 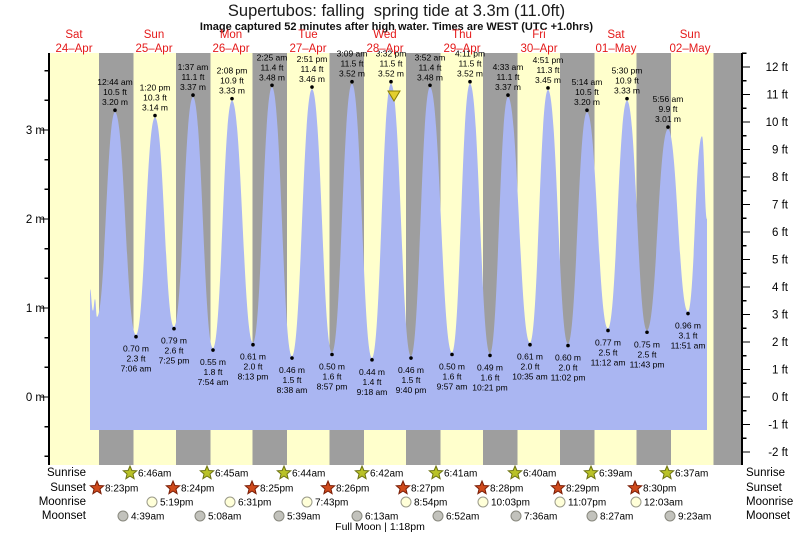 I want to click on day-header-name: Fri, so click(x=538, y=35).